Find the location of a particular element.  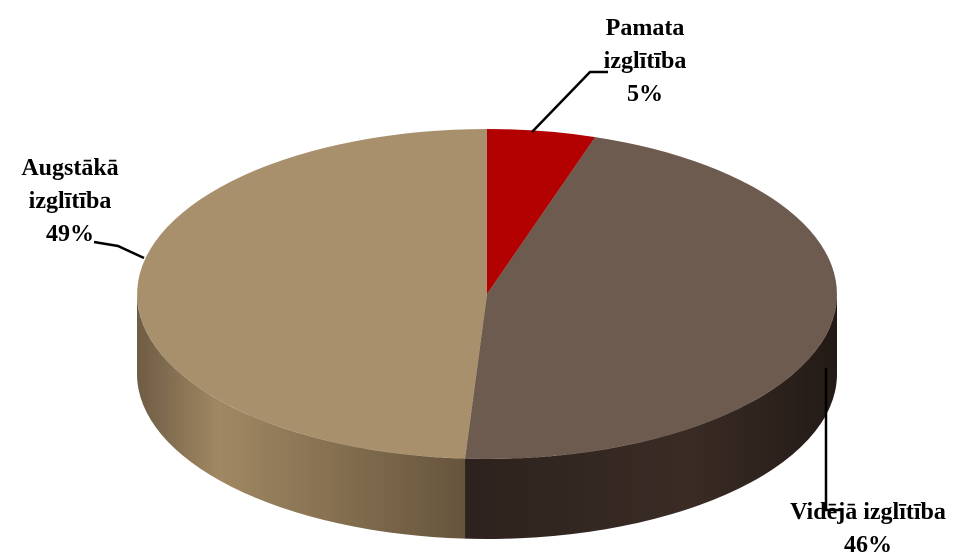

slice-label-1: Vidējā izglītība 46% is located at coordinates (868, 460).